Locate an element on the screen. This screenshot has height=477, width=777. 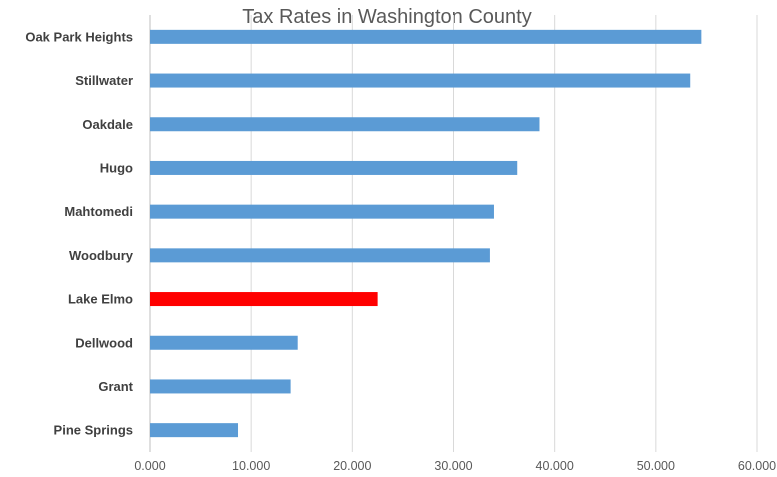
category-label: Stillwater is located at coordinates (104, 80).